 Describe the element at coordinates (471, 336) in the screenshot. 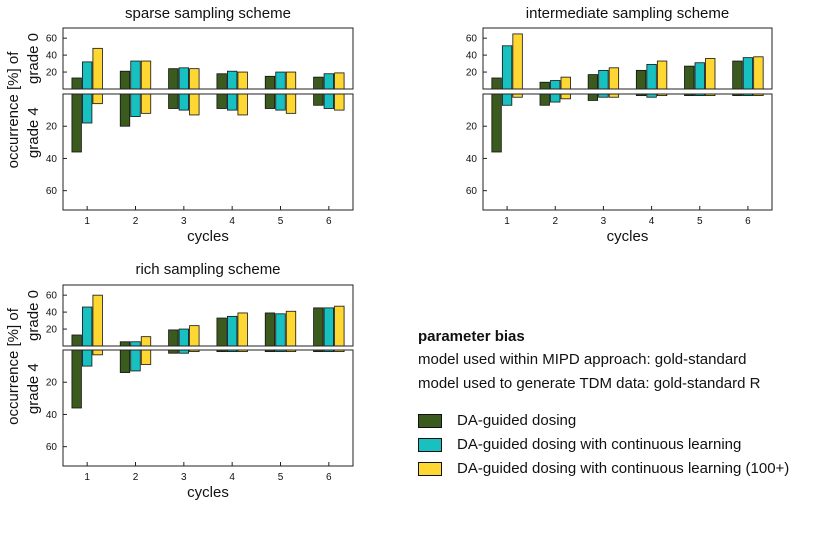

I see `legend-title: parameter bias` at that location.